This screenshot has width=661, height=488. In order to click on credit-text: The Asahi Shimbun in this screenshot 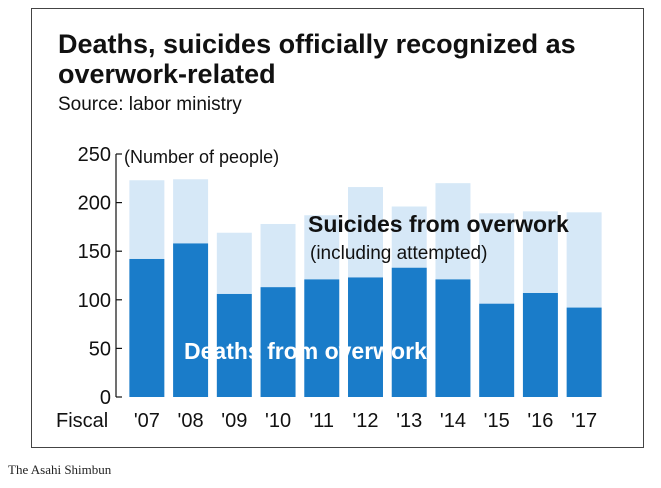, I will do `click(60, 469)`.